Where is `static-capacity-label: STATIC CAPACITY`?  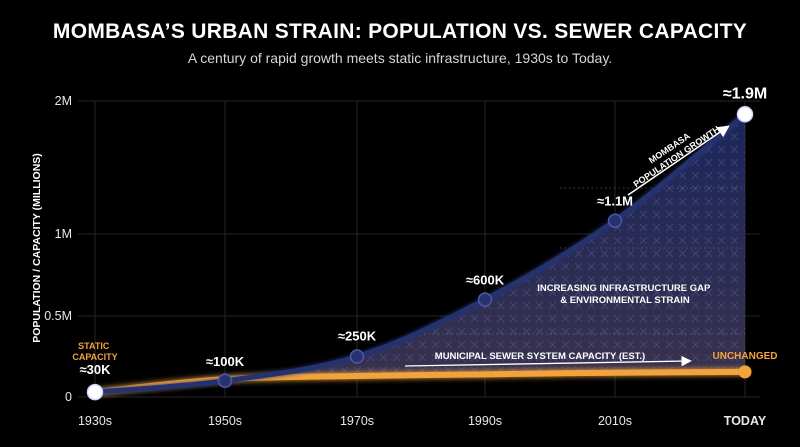
static-capacity-label: STATIC CAPACITY is located at coordinates (94, 351).